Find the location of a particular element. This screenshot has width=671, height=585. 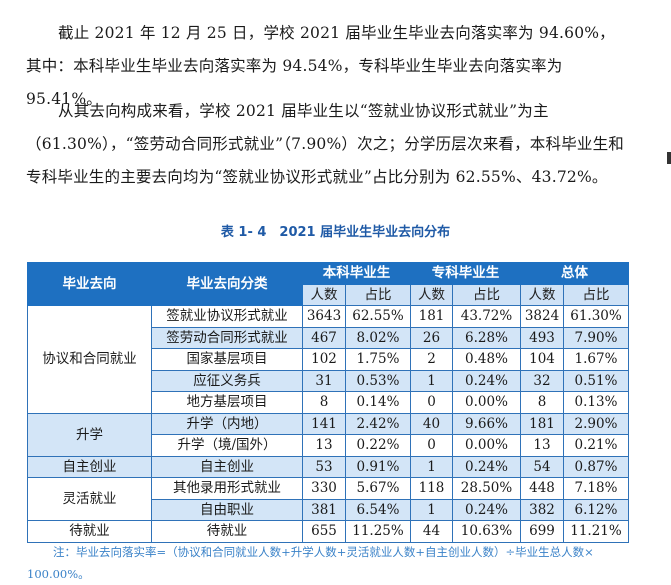

undergrad-count: 13 is located at coordinates (324, 445).